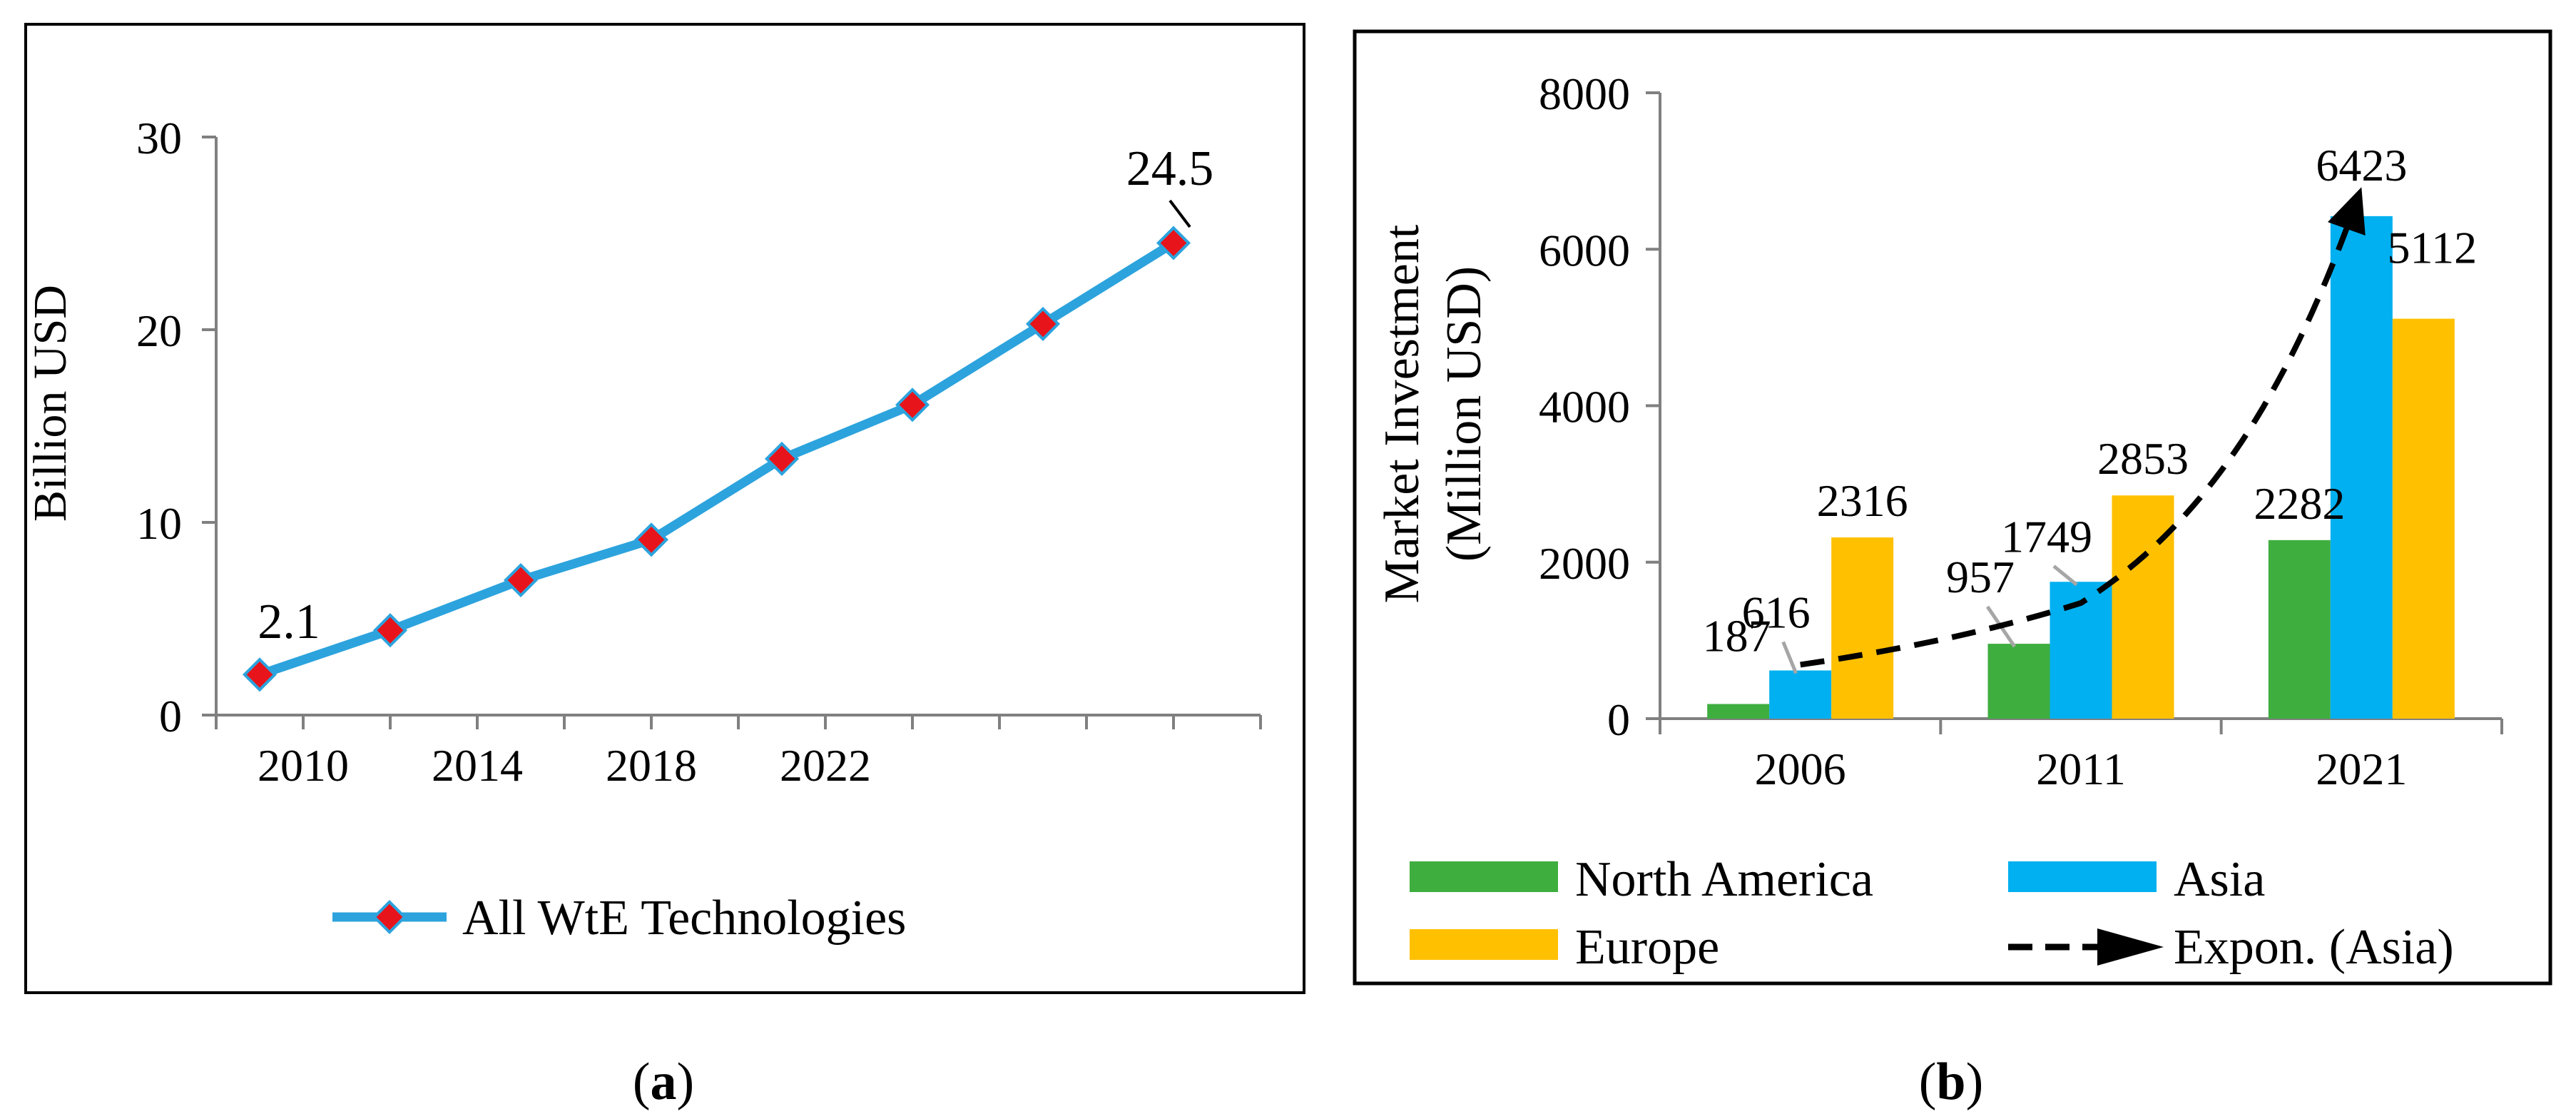  Describe the element at coordinates (159, 523) in the screenshot. I see `y-tick-label: 10` at that location.